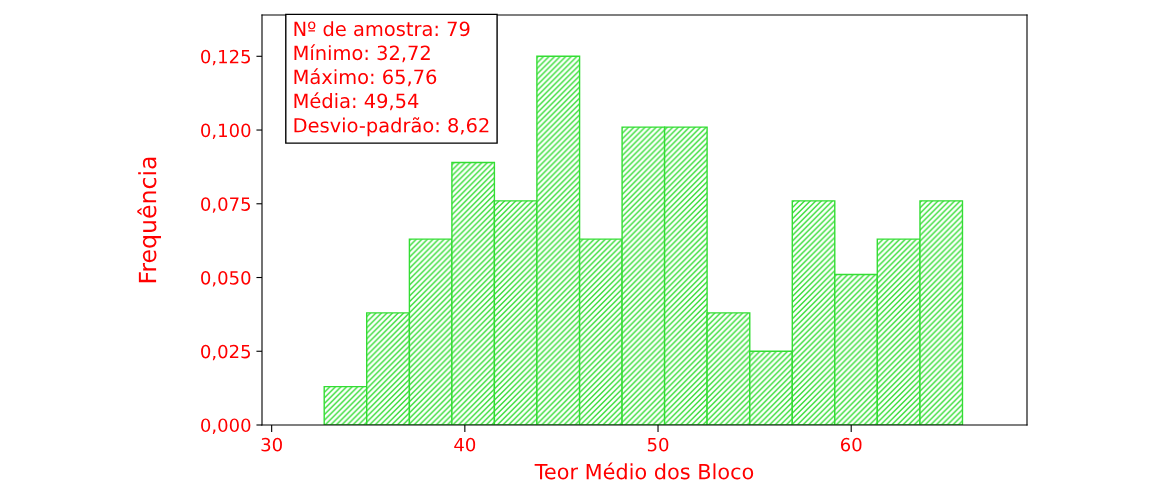  I want to click on annotation: Desvio-padrão: 8,62, so click(391, 127).